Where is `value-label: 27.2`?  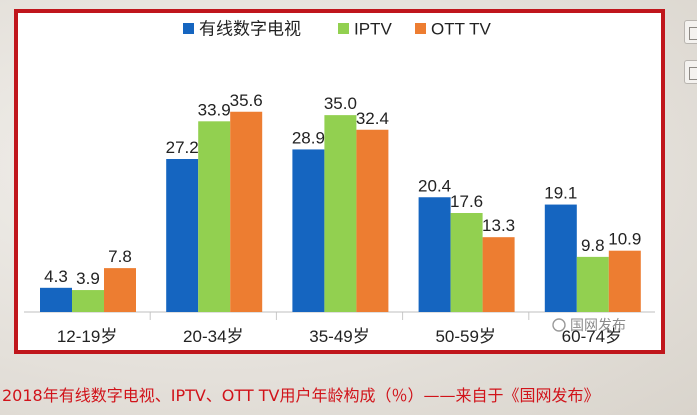 value-label: 27.2 is located at coordinates (182, 147).